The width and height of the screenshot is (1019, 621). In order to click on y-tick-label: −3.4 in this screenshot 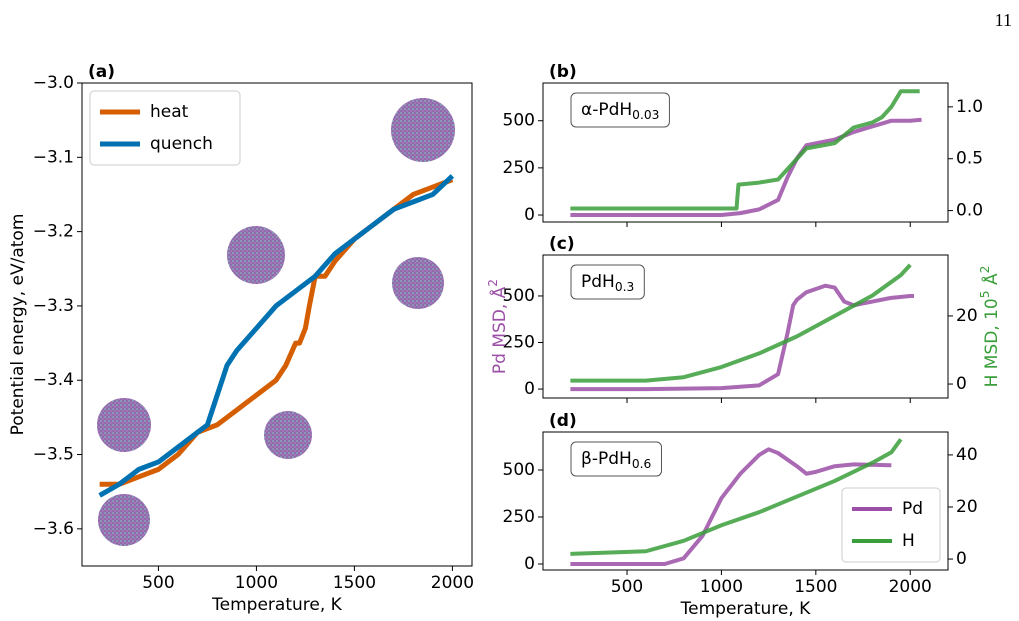, I will do `click(53, 380)`.